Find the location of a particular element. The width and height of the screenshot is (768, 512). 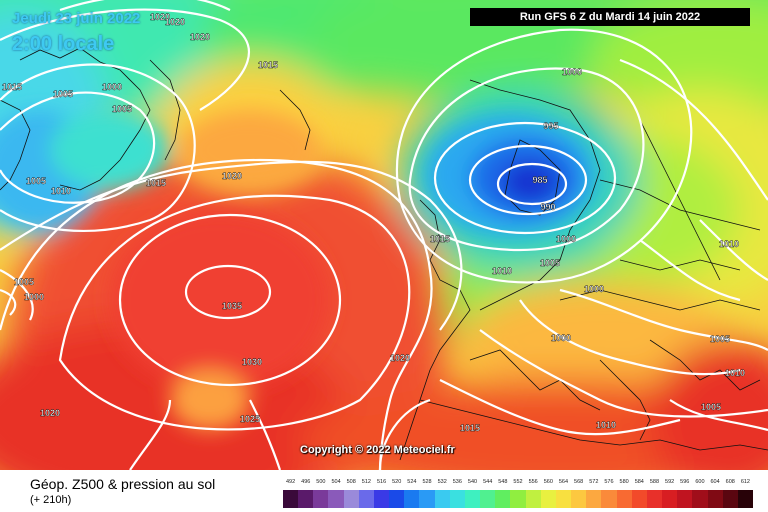

color-scale-bar is located at coordinates (518, 499).